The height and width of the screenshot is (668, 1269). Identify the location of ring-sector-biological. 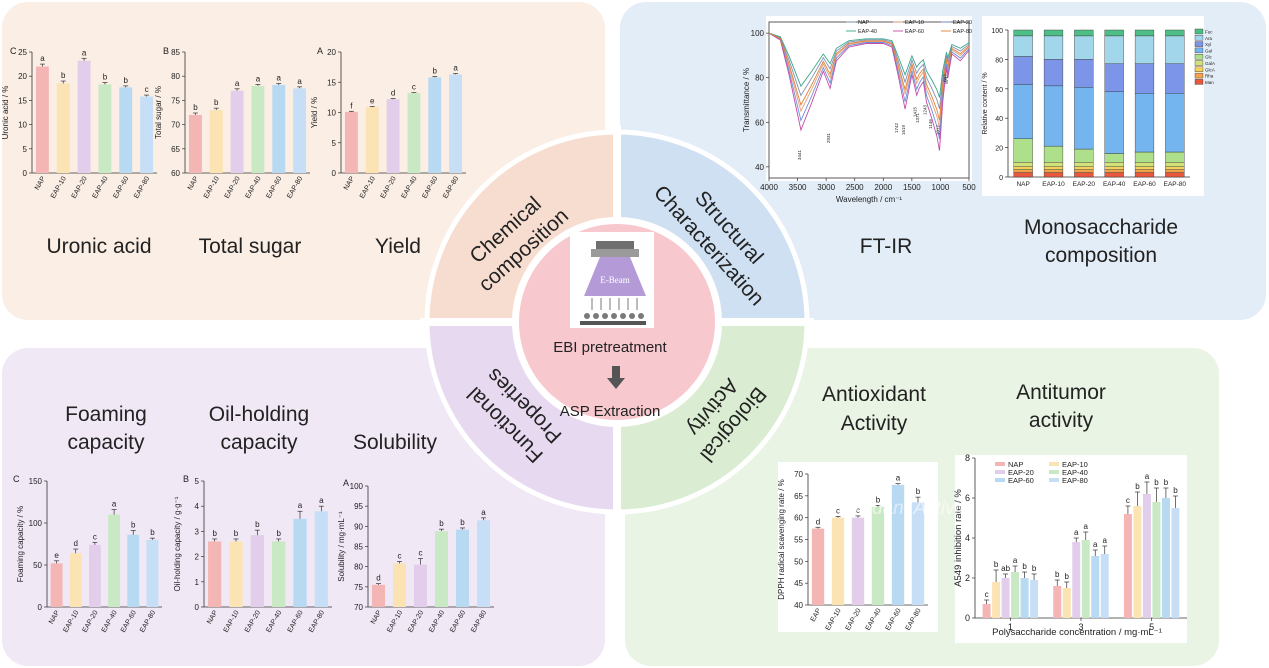
(712, 417).